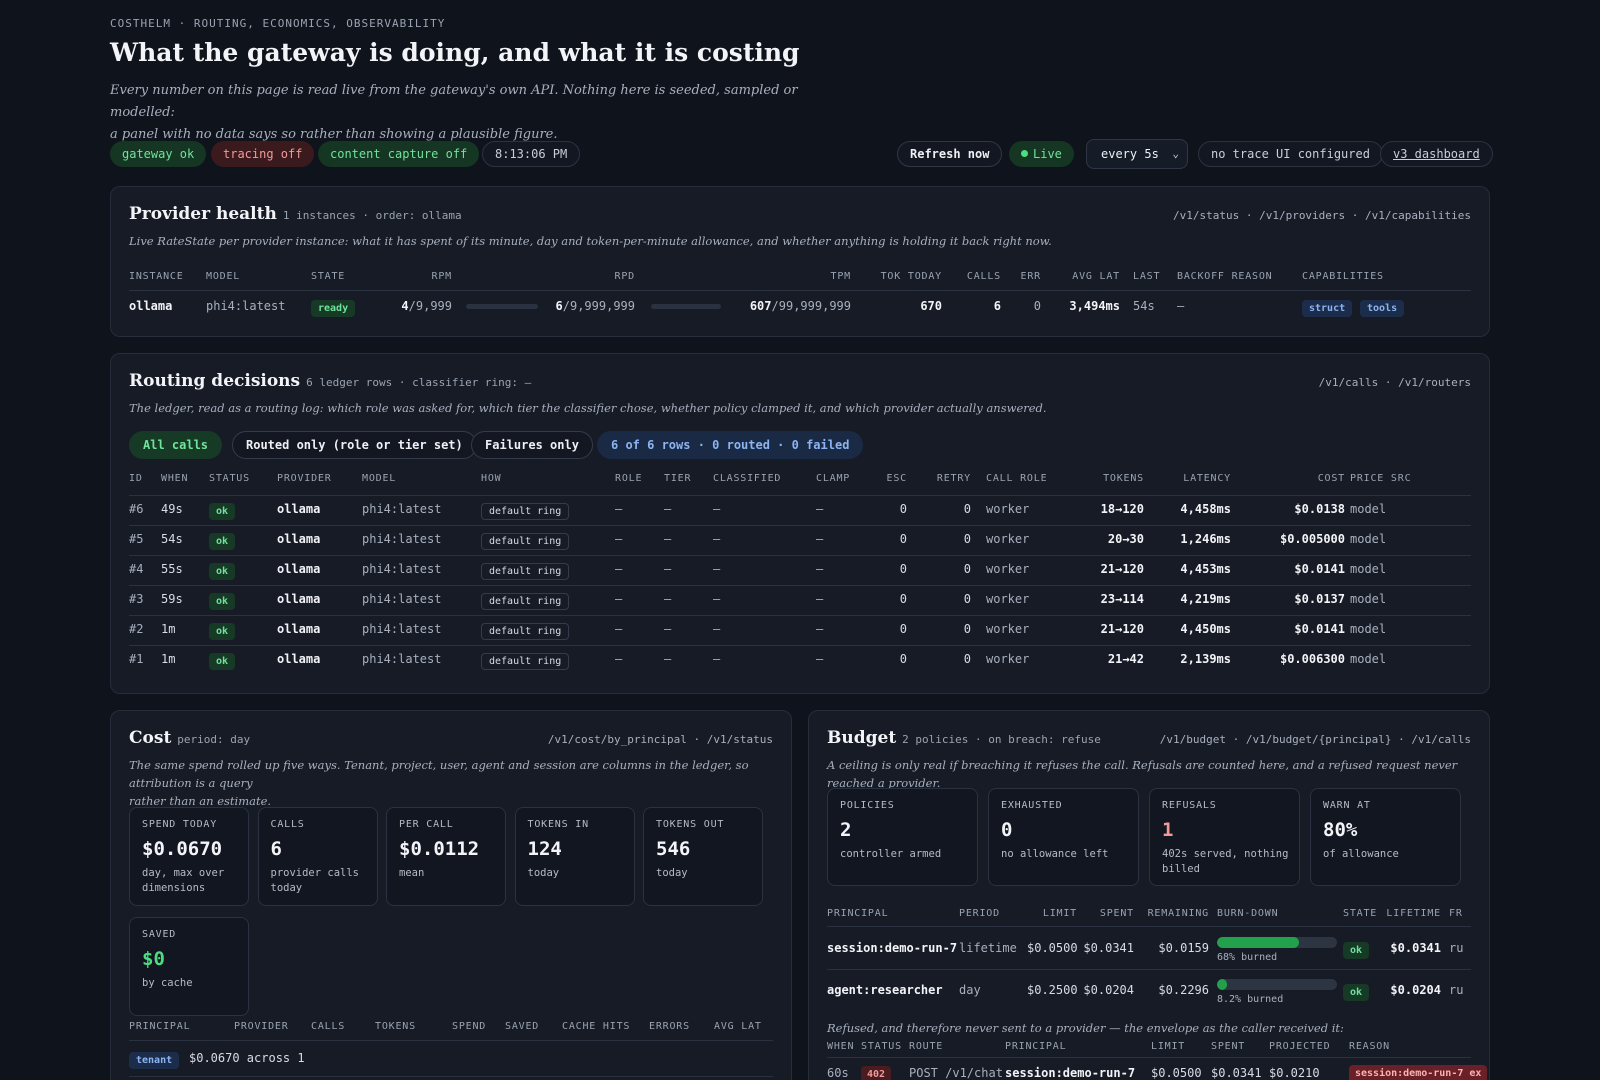 The height and width of the screenshot is (1080, 1600). Describe the element at coordinates (950, 154) in the screenshot. I see `refresh-button: Refresh now` at that location.